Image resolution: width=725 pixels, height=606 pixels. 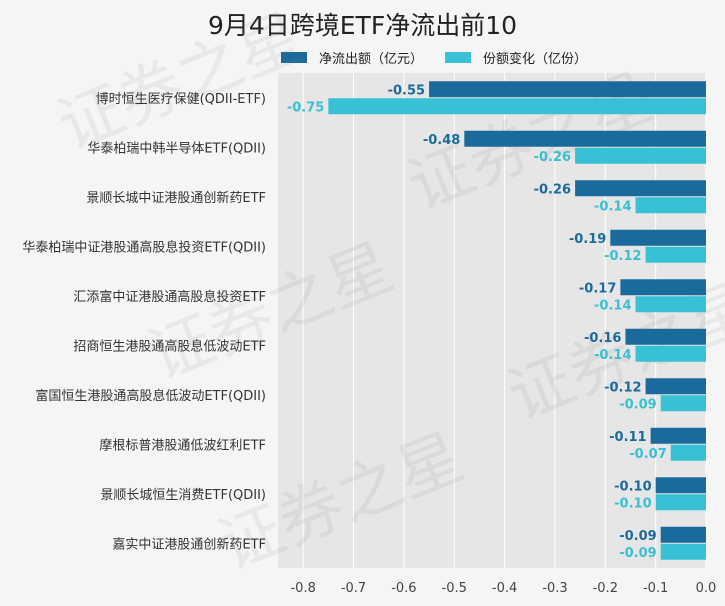 I want to click on data-label-net-outflow-5: -0.16, so click(x=602, y=338).